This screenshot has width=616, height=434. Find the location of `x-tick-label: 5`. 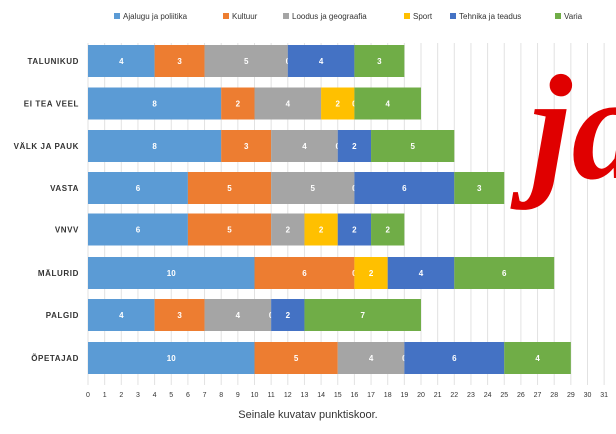

x-tick-label: 5 is located at coordinates (171, 395).